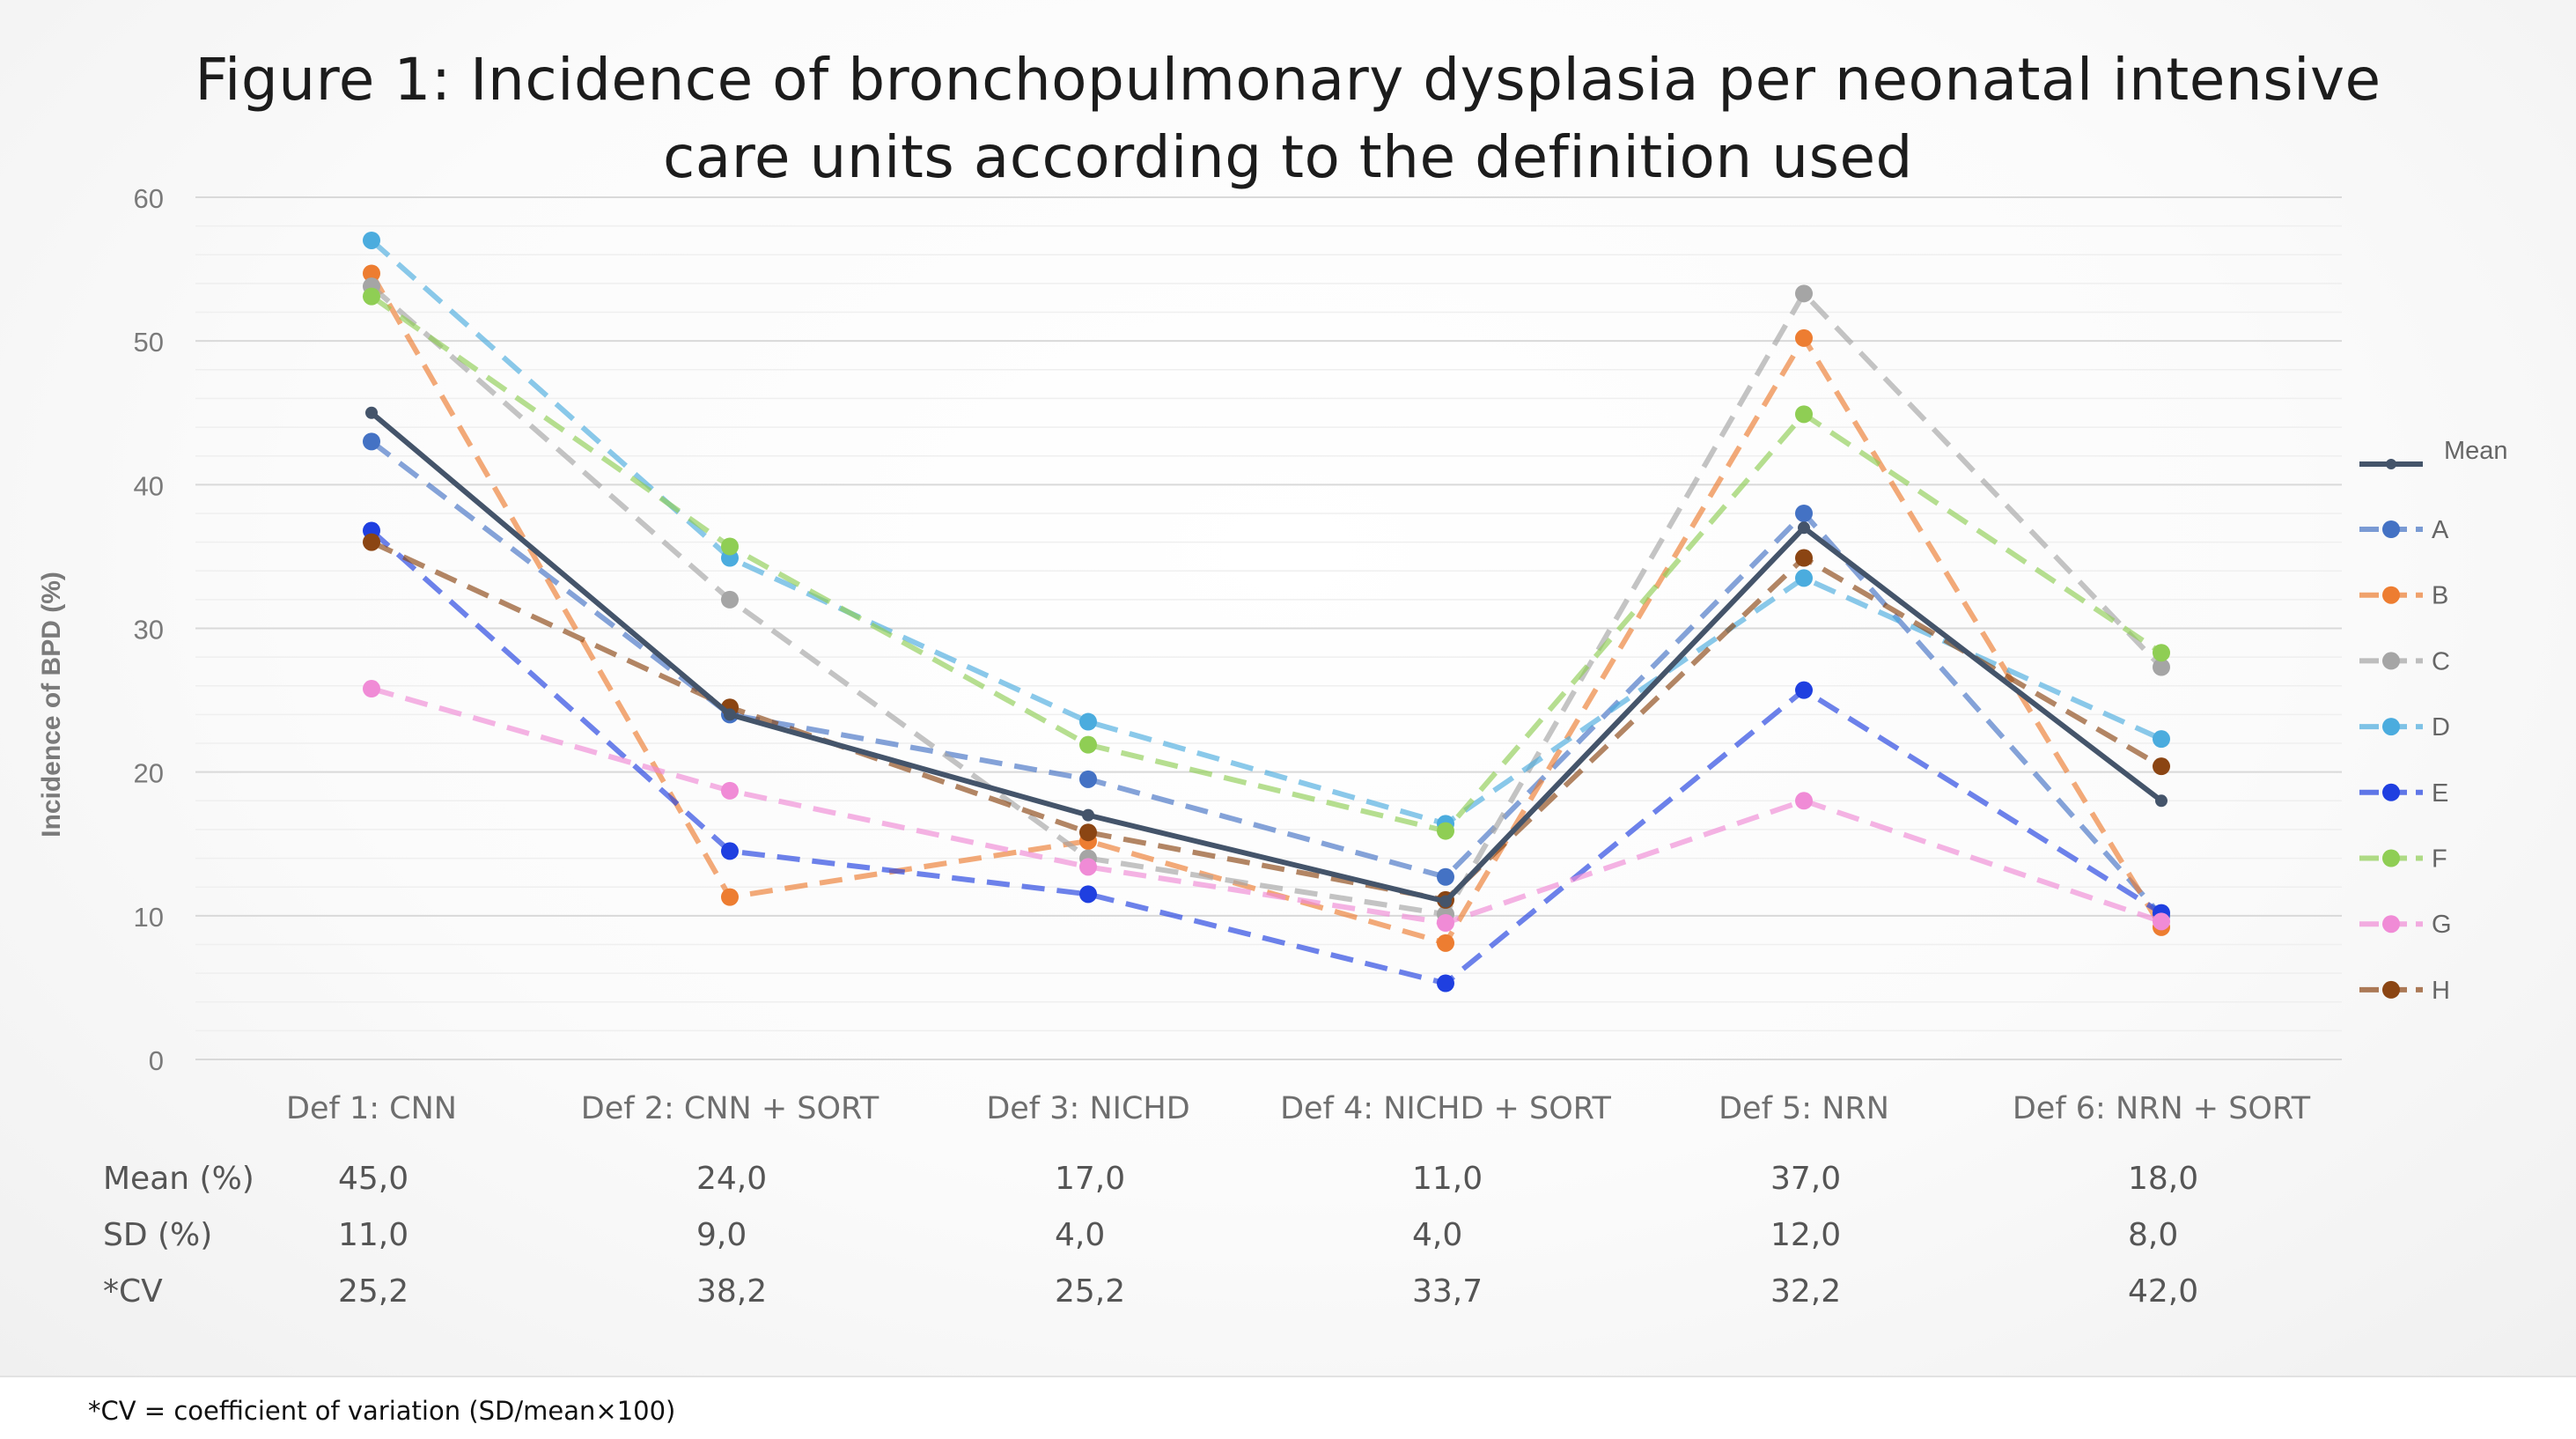 The image size is (2576, 1439). Describe the element at coordinates (2441, 727) in the screenshot. I see `legend-label: D` at that location.